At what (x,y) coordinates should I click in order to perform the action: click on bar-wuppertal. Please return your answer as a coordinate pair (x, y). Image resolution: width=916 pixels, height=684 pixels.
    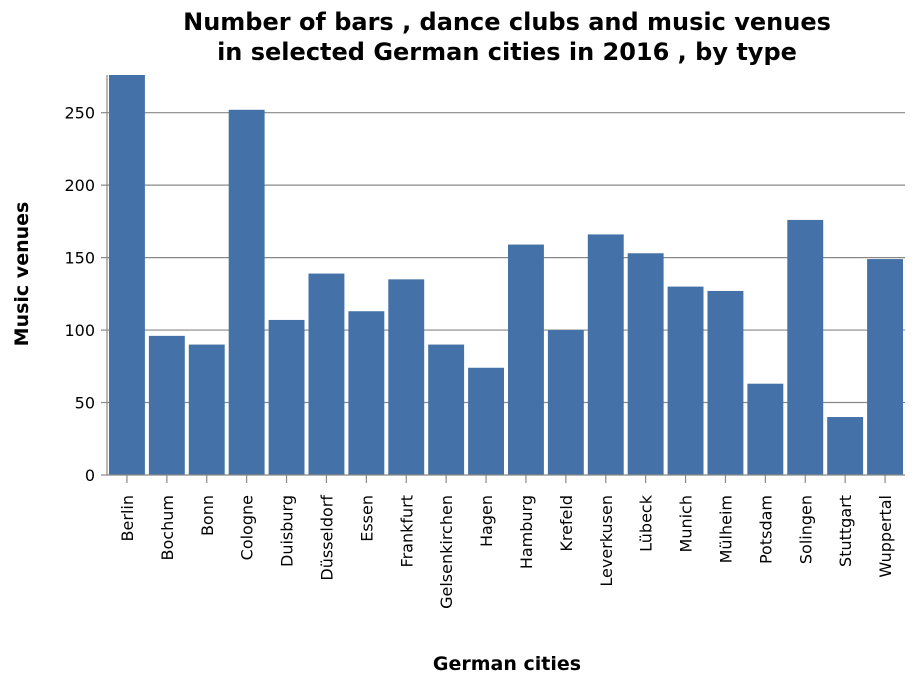
    Looking at the image, I should click on (885, 367).